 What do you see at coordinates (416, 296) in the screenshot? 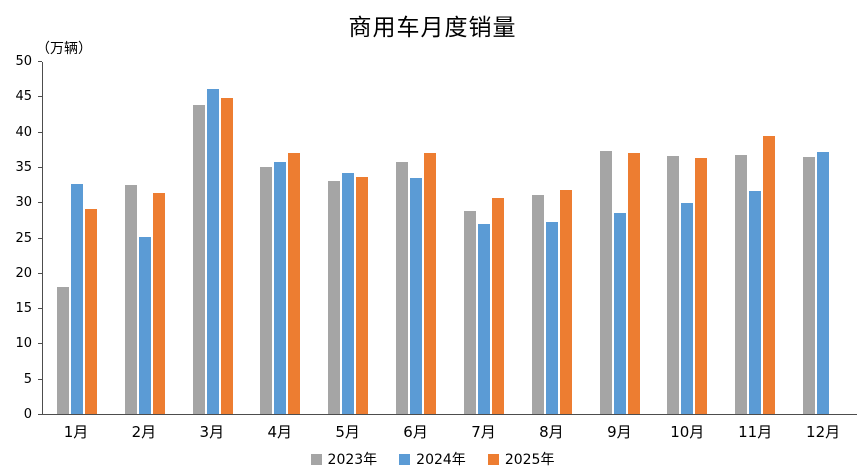
I see `bar-2024年-6月` at bounding box center [416, 296].